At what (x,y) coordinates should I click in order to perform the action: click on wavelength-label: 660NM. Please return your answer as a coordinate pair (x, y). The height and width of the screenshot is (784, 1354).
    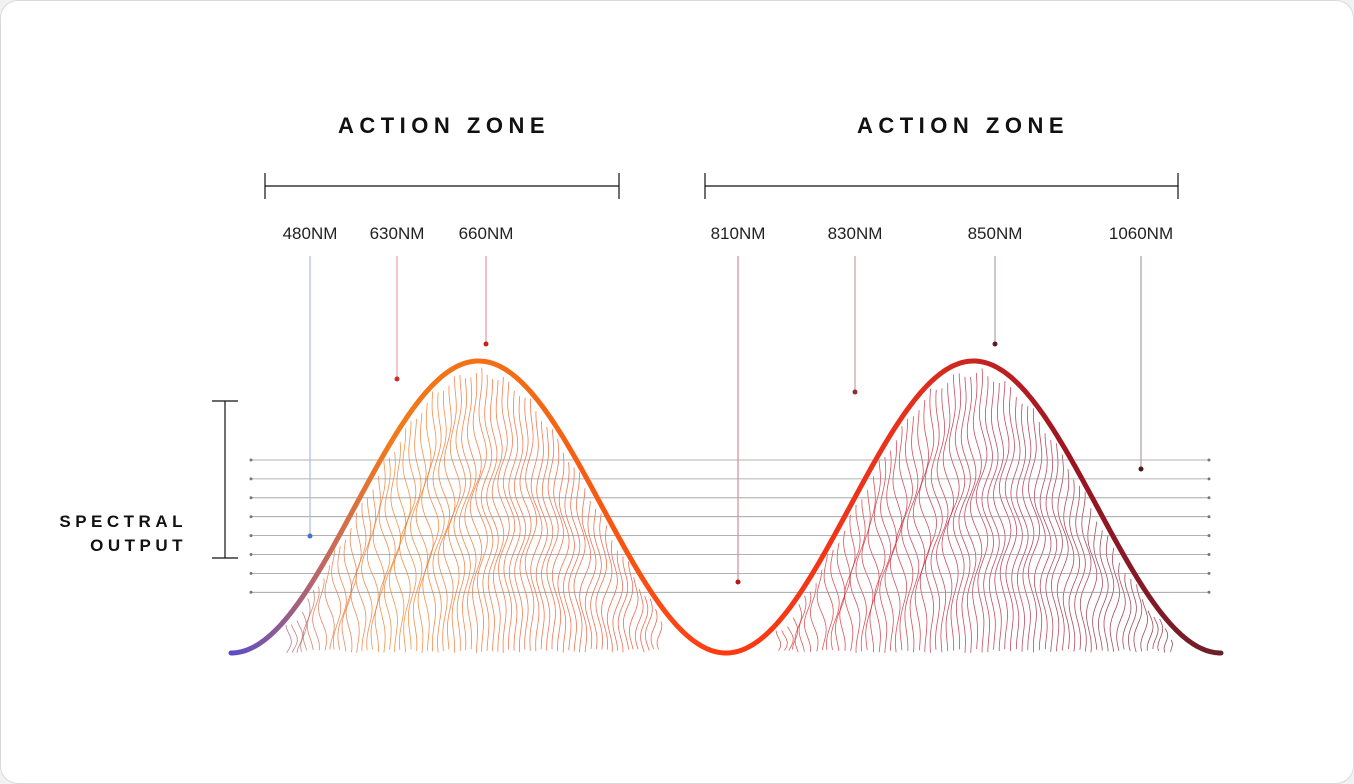
    Looking at the image, I should click on (486, 233).